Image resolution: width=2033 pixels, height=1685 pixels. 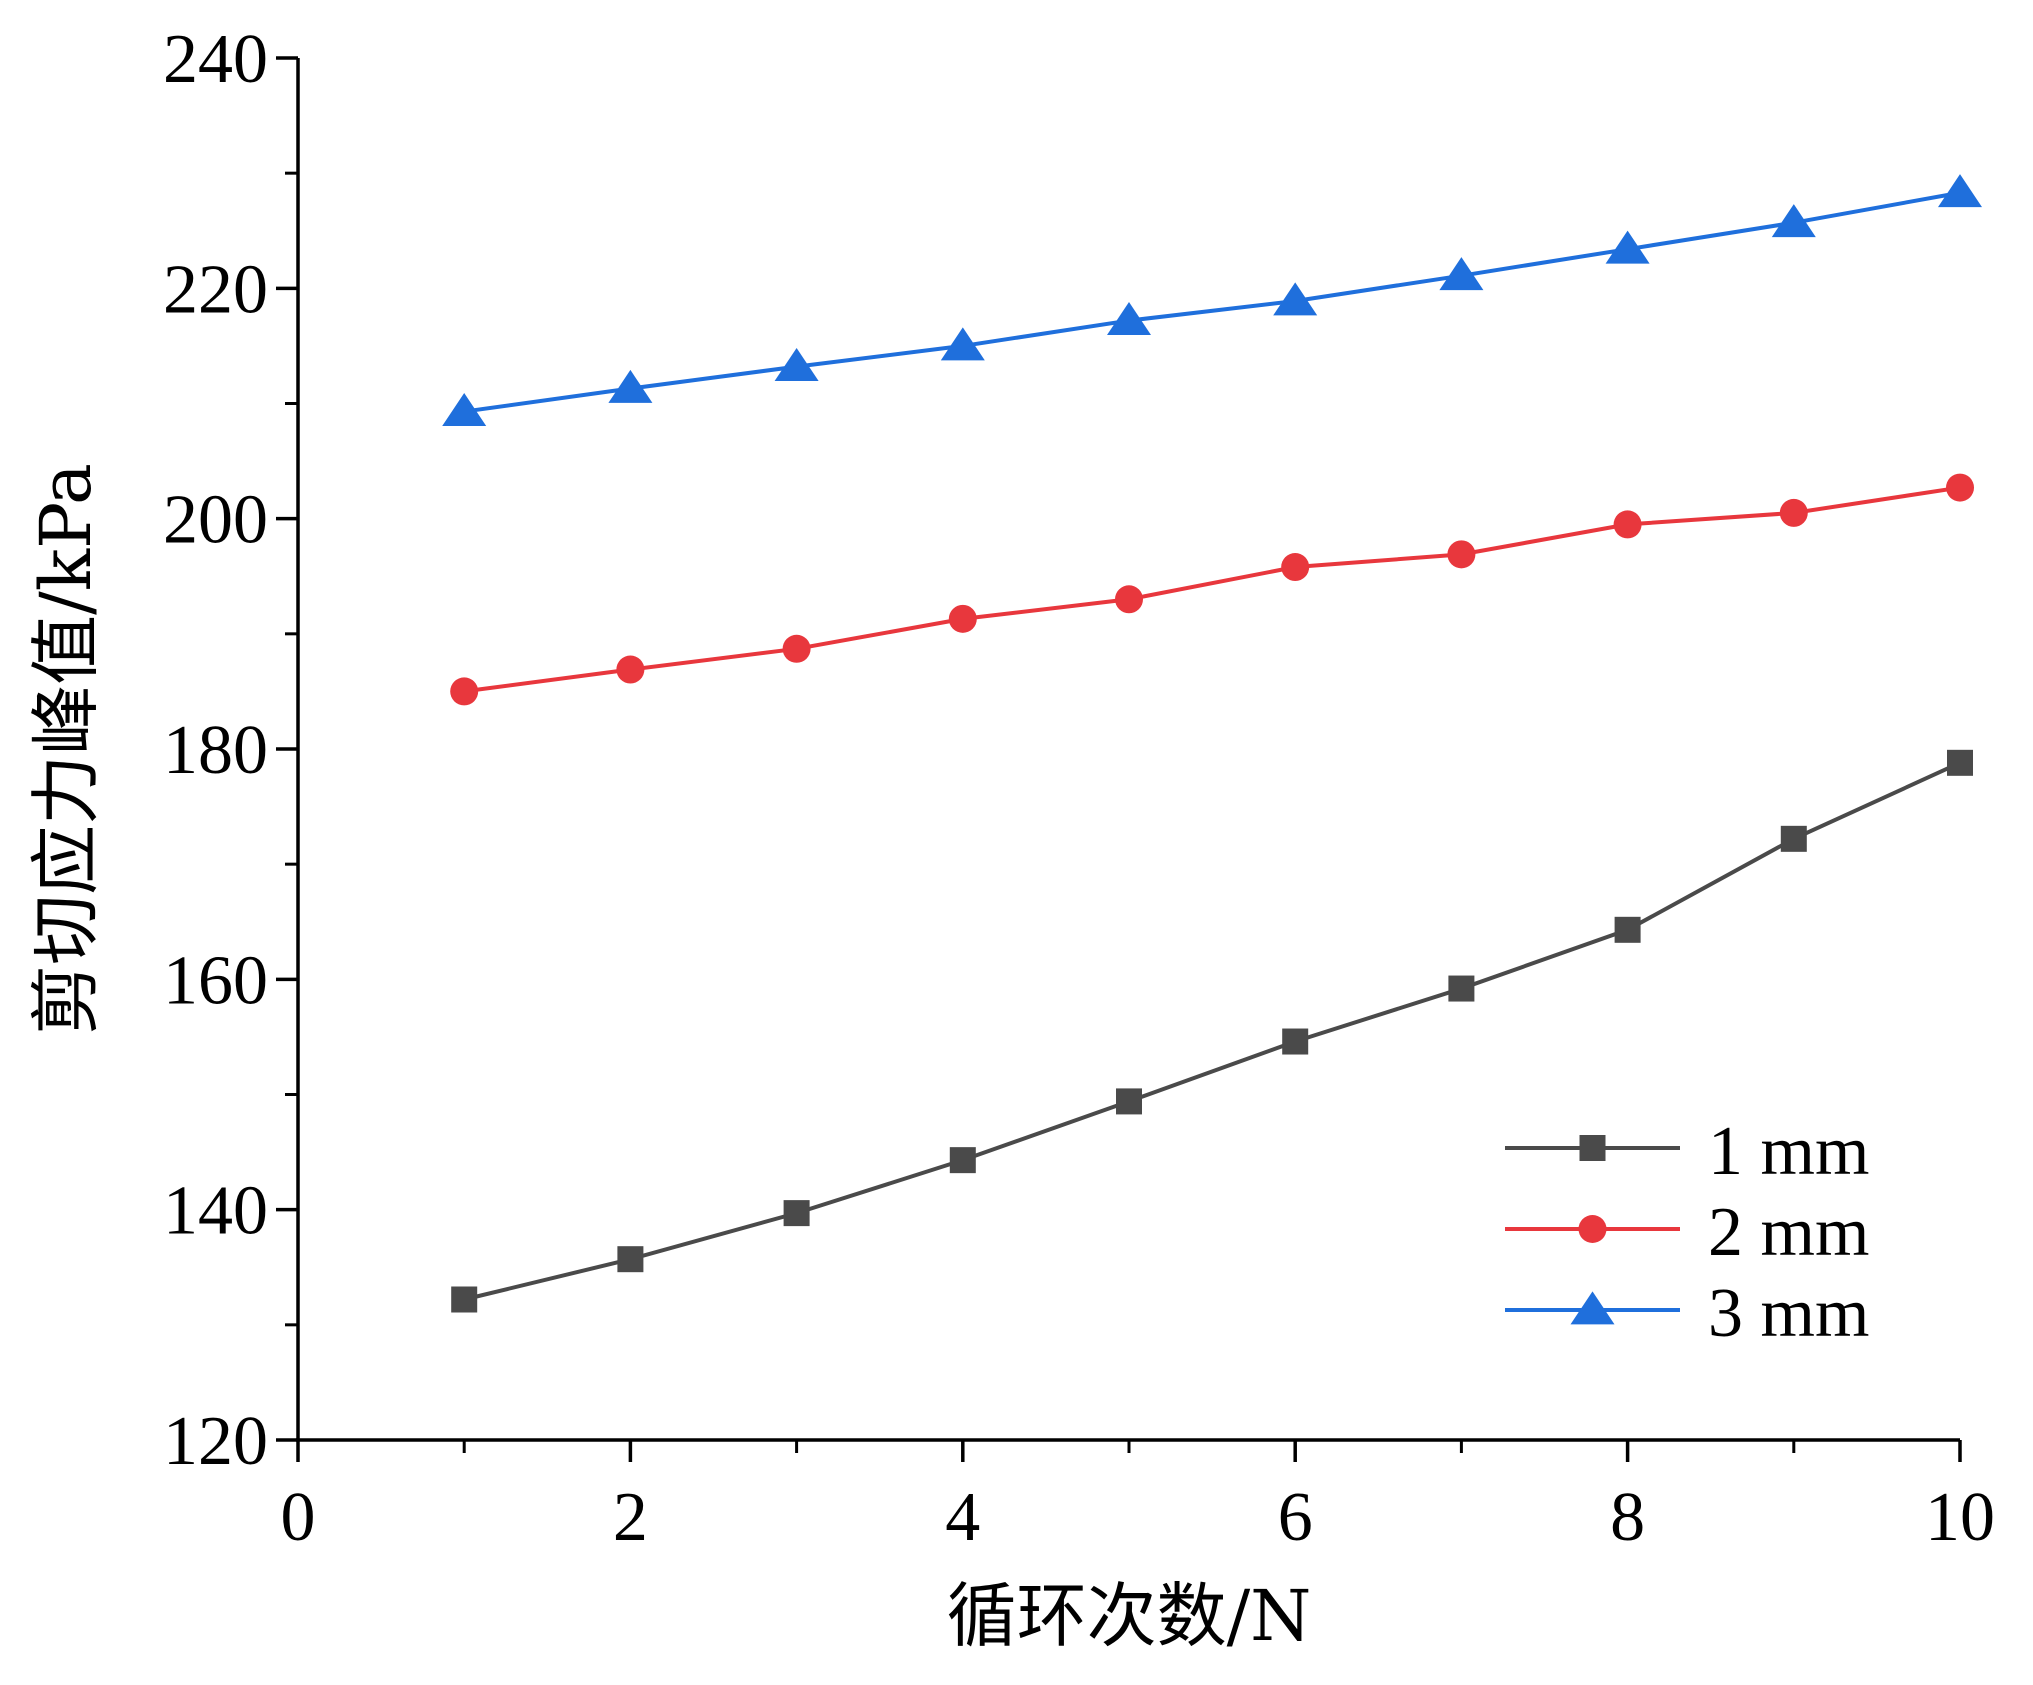 I want to click on legend: 1 mm2 mm3 mm, so click(x=1687, y=1232).